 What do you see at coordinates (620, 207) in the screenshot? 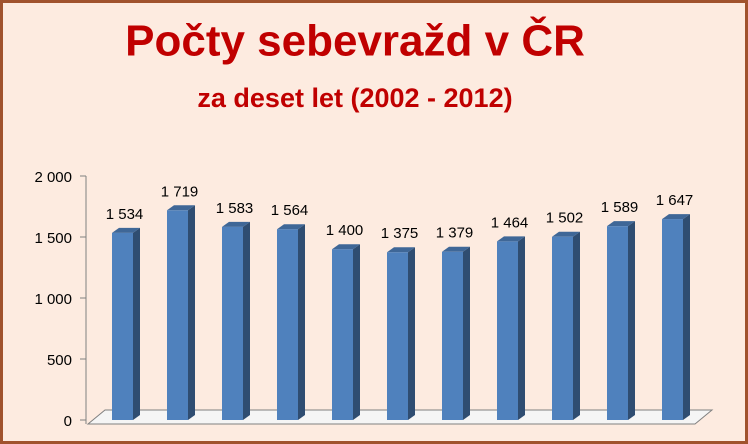
I see `data-label: 1 589` at bounding box center [620, 207].